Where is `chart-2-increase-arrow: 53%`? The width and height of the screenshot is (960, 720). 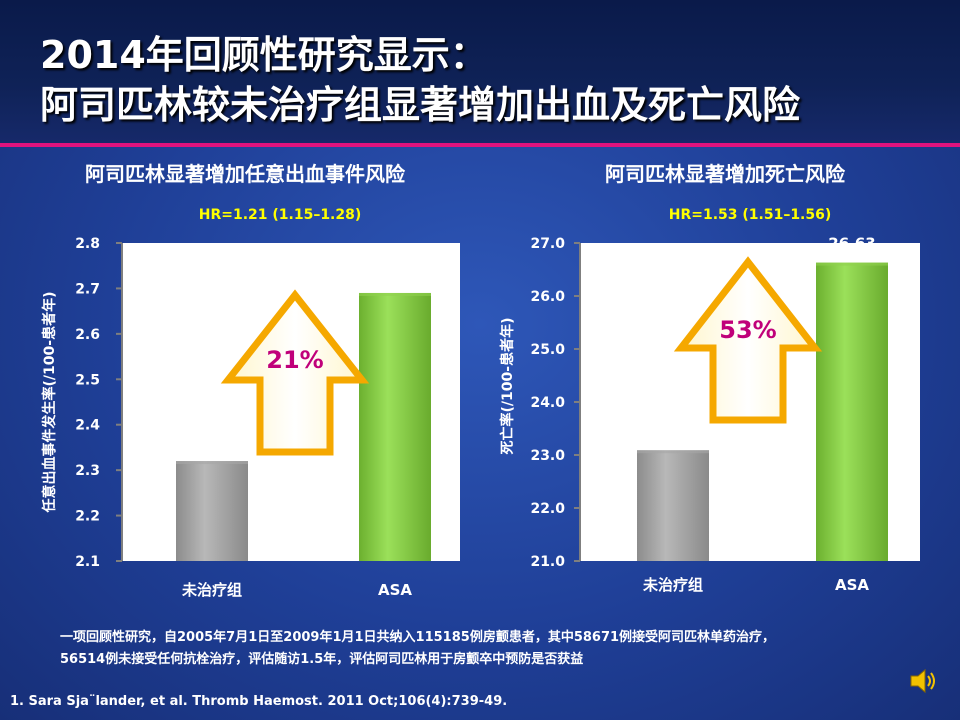
chart-2-increase-arrow: 53% is located at coordinates (748, 340).